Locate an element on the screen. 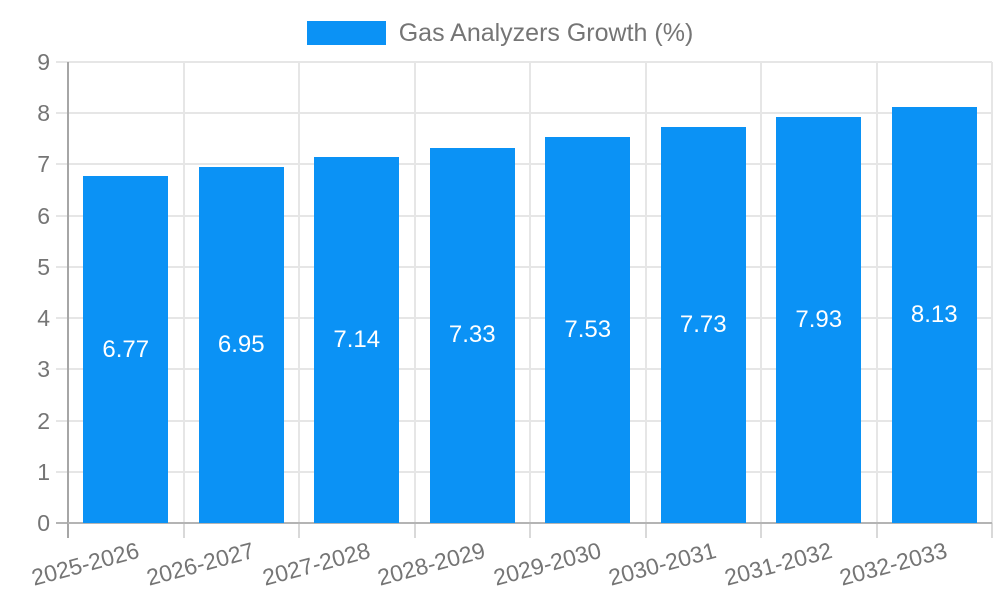  x-axis-tick-label: 2026-2027 is located at coordinates (200, 564).